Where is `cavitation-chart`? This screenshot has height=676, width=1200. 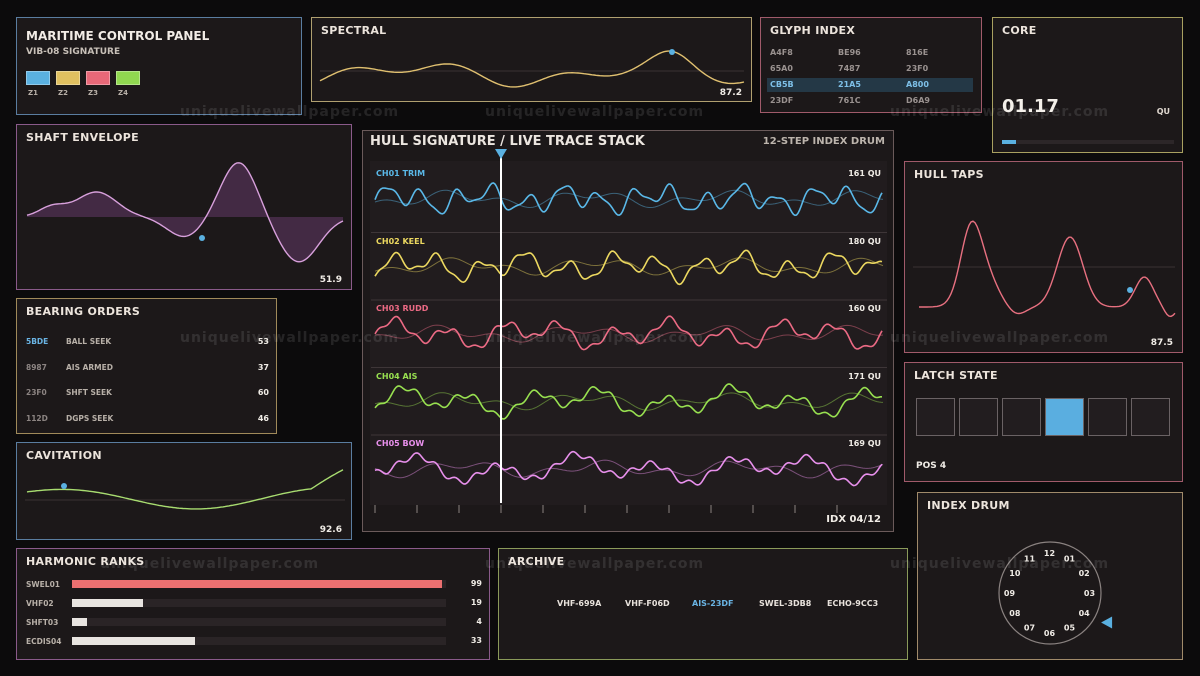 cavitation-chart is located at coordinates (185, 489).